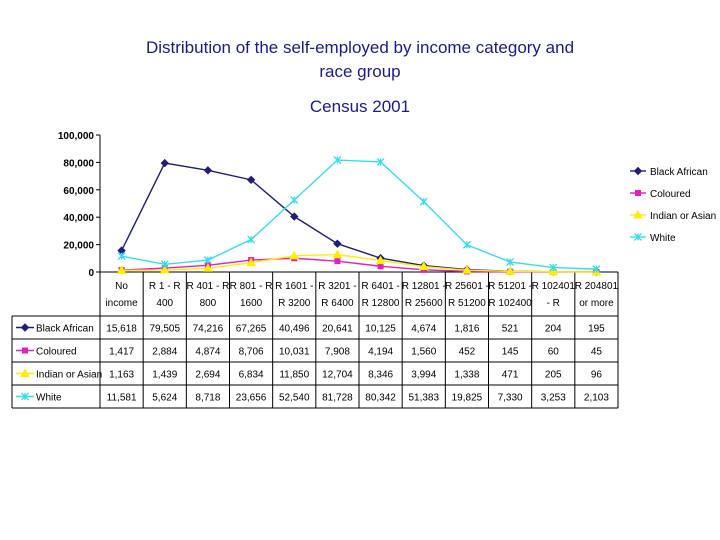  What do you see at coordinates (251, 329) in the screenshot?
I see `table-cell-black-african: 67,265` at bounding box center [251, 329].